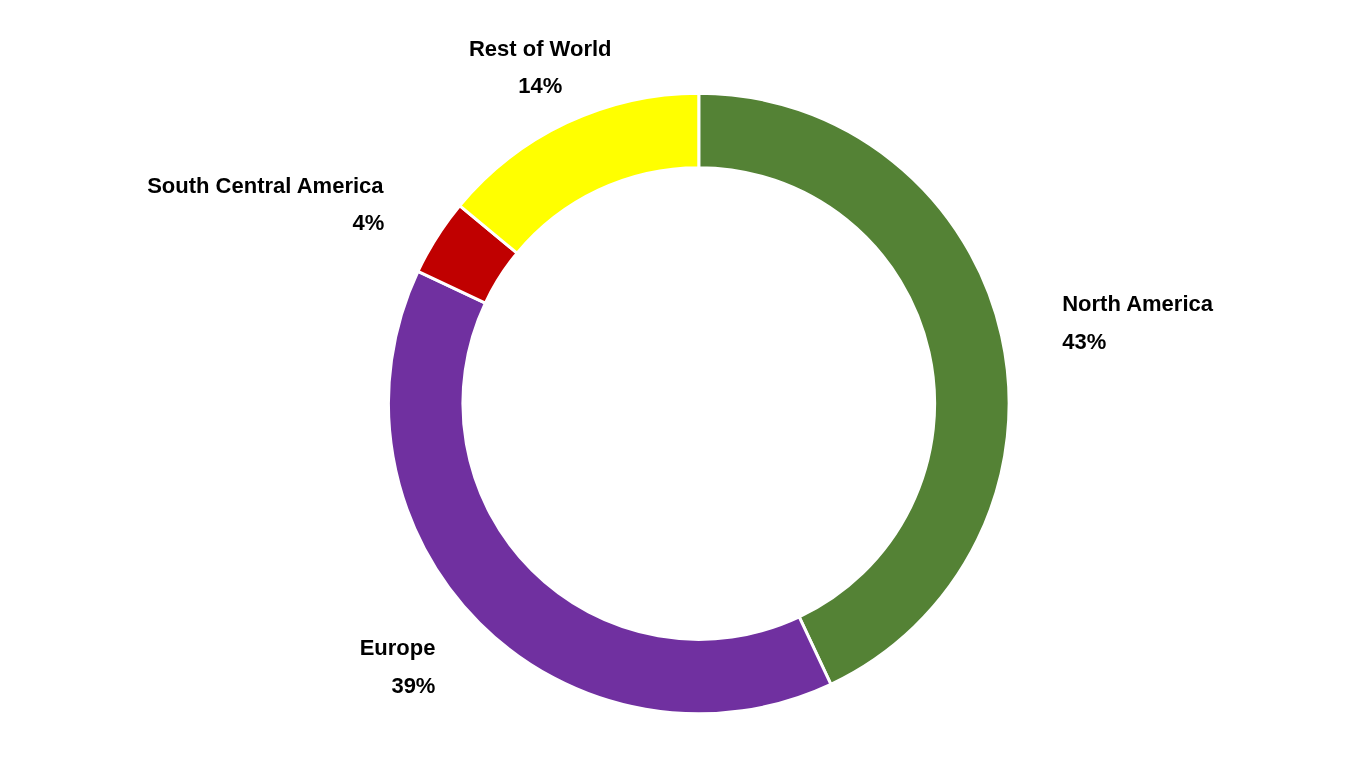  Describe the element at coordinates (368, 223) in the screenshot. I see `data-label: 4%` at that location.